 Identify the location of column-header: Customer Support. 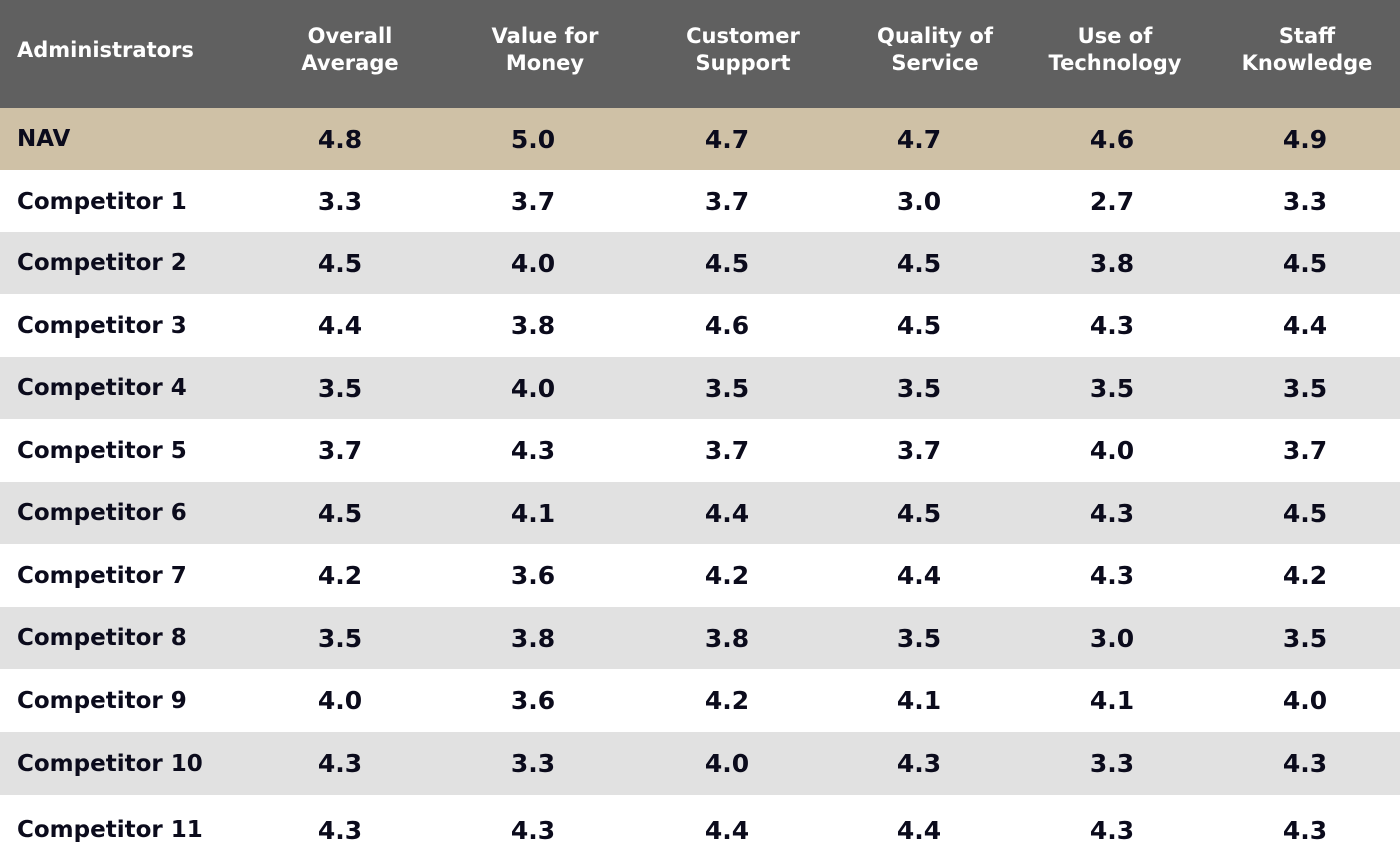
(743, 49).